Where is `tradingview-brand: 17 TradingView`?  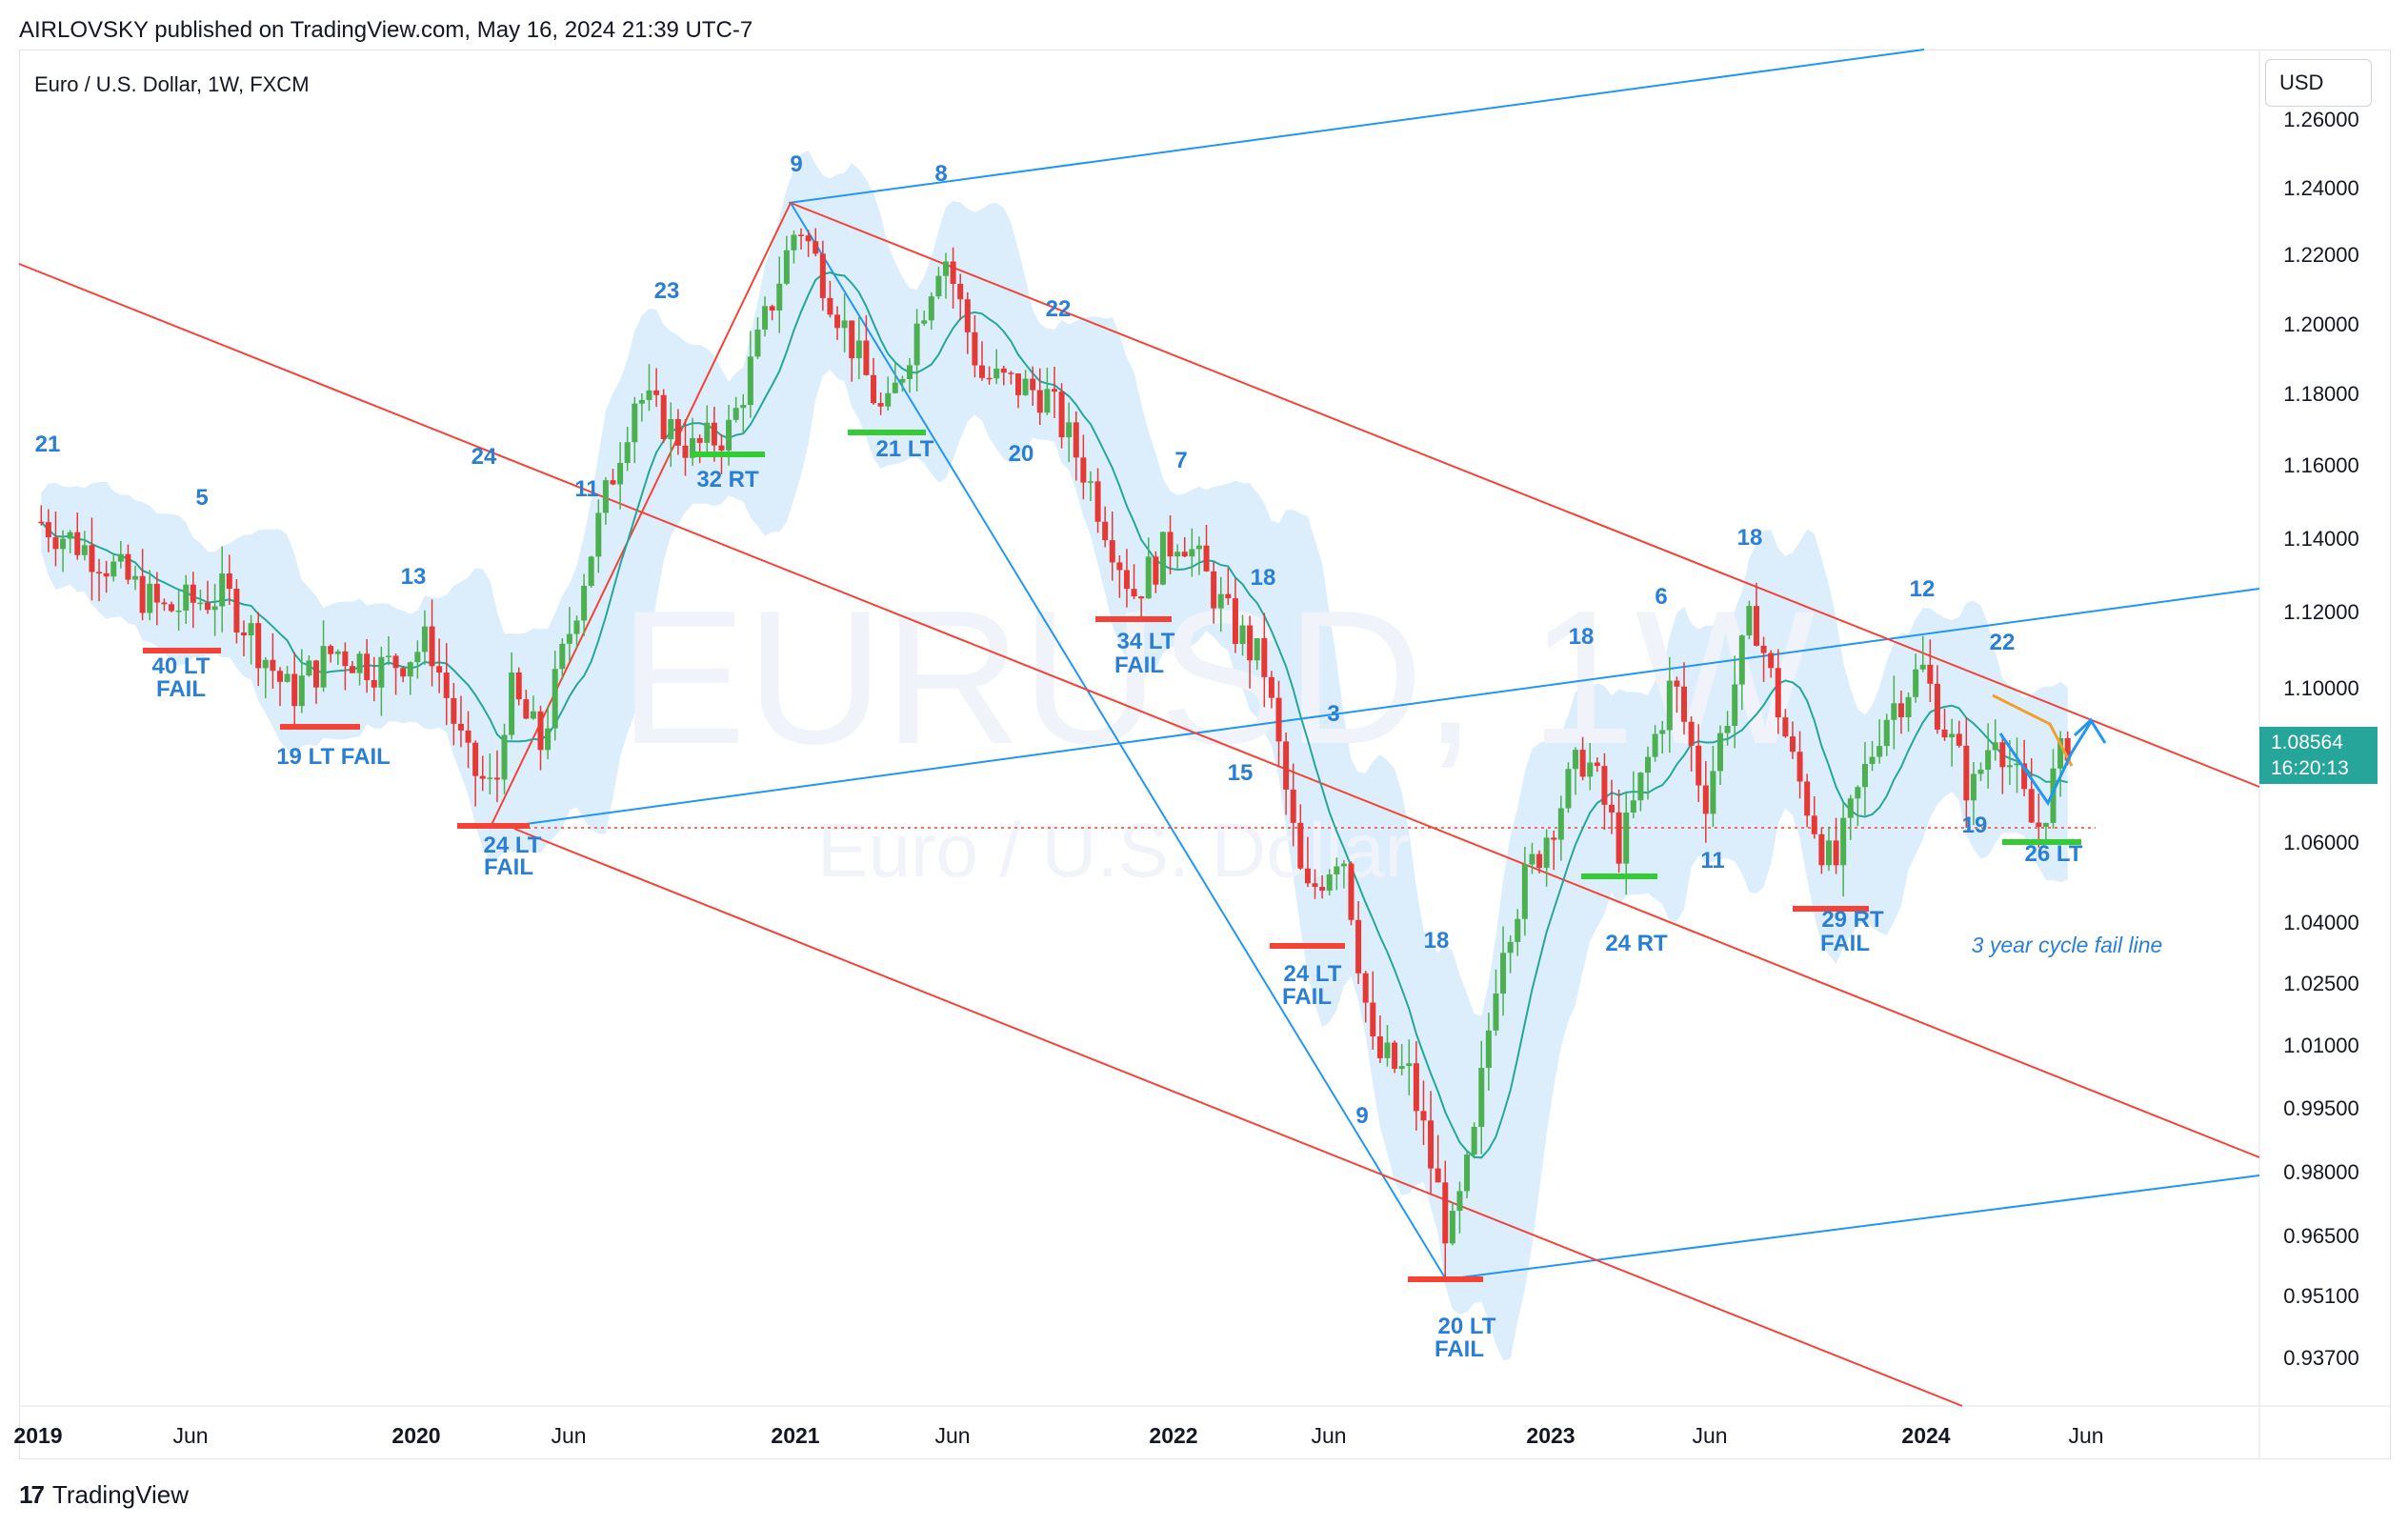
tradingview-brand: 17 TradingView is located at coordinates (104, 1495).